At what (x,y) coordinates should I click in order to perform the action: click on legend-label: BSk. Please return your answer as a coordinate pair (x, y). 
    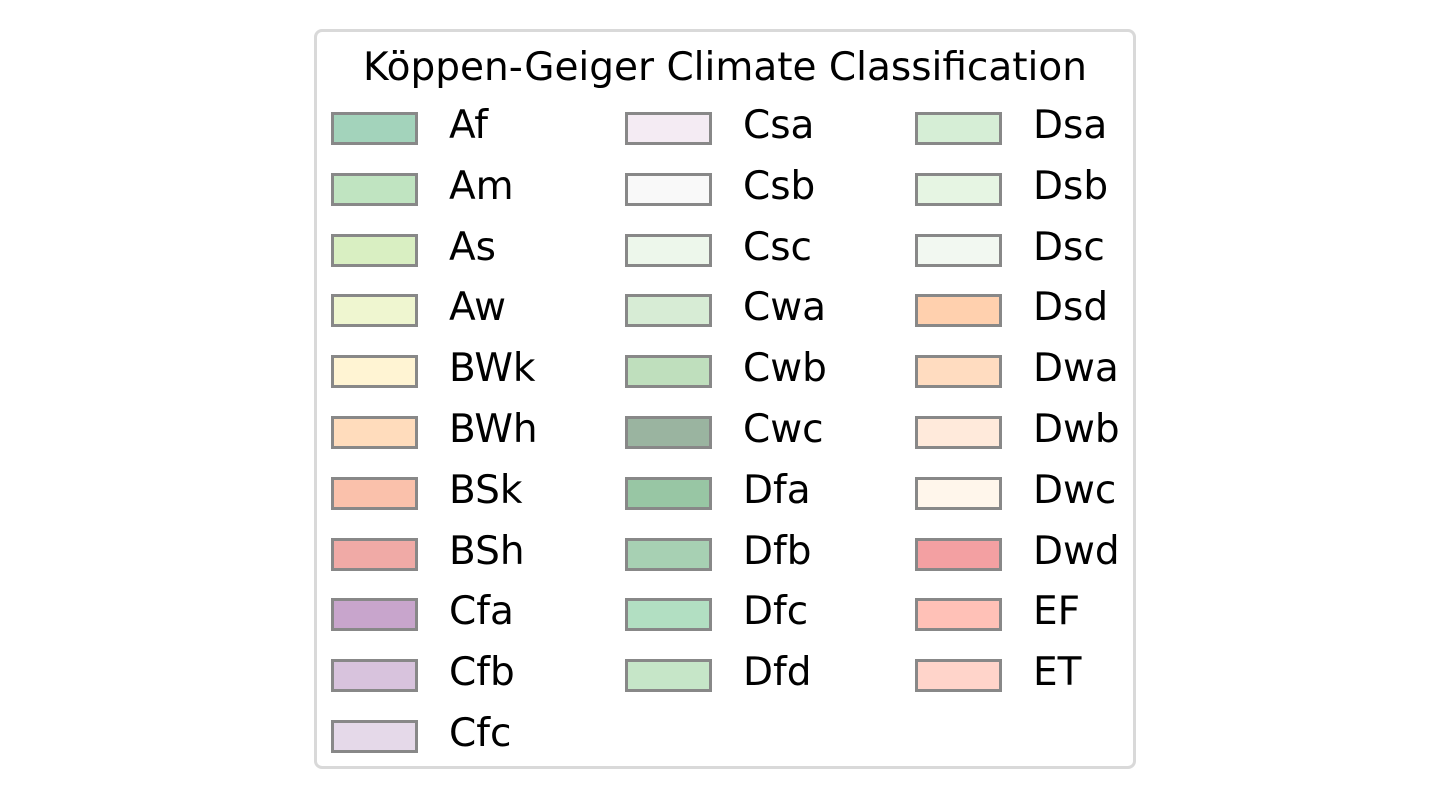
    Looking at the image, I should click on (486, 490).